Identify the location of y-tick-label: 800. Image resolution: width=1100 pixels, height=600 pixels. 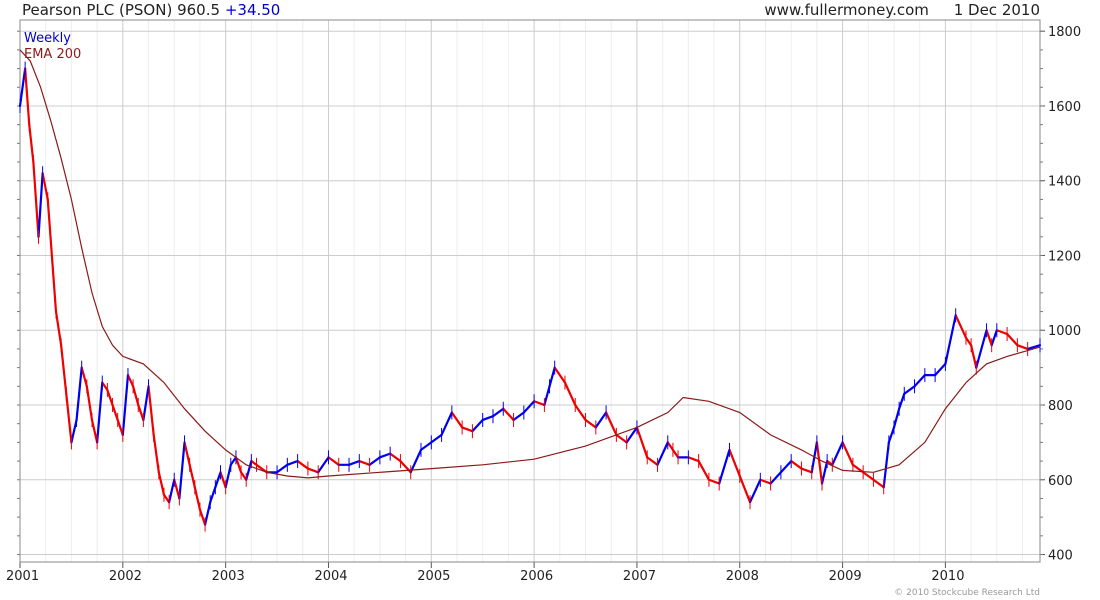
(1060, 406).